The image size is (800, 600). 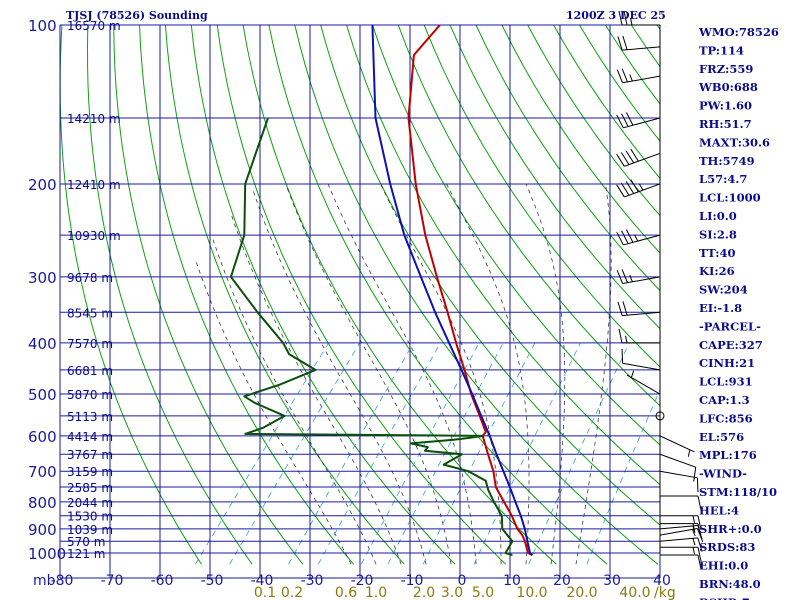 What do you see at coordinates (44, 581) in the screenshot?
I see `pressure-unit-label: mb` at bounding box center [44, 581].